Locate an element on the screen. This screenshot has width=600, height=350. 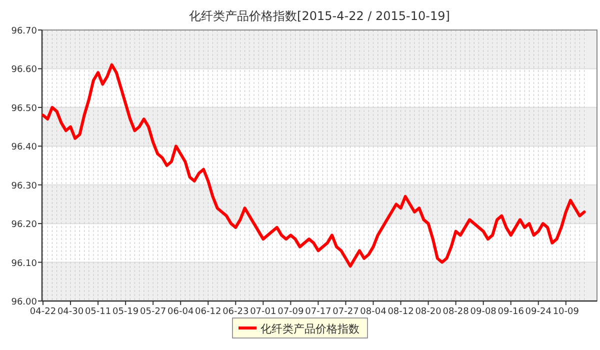
x-tick-label: 04-22 is located at coordinates (43, 312).